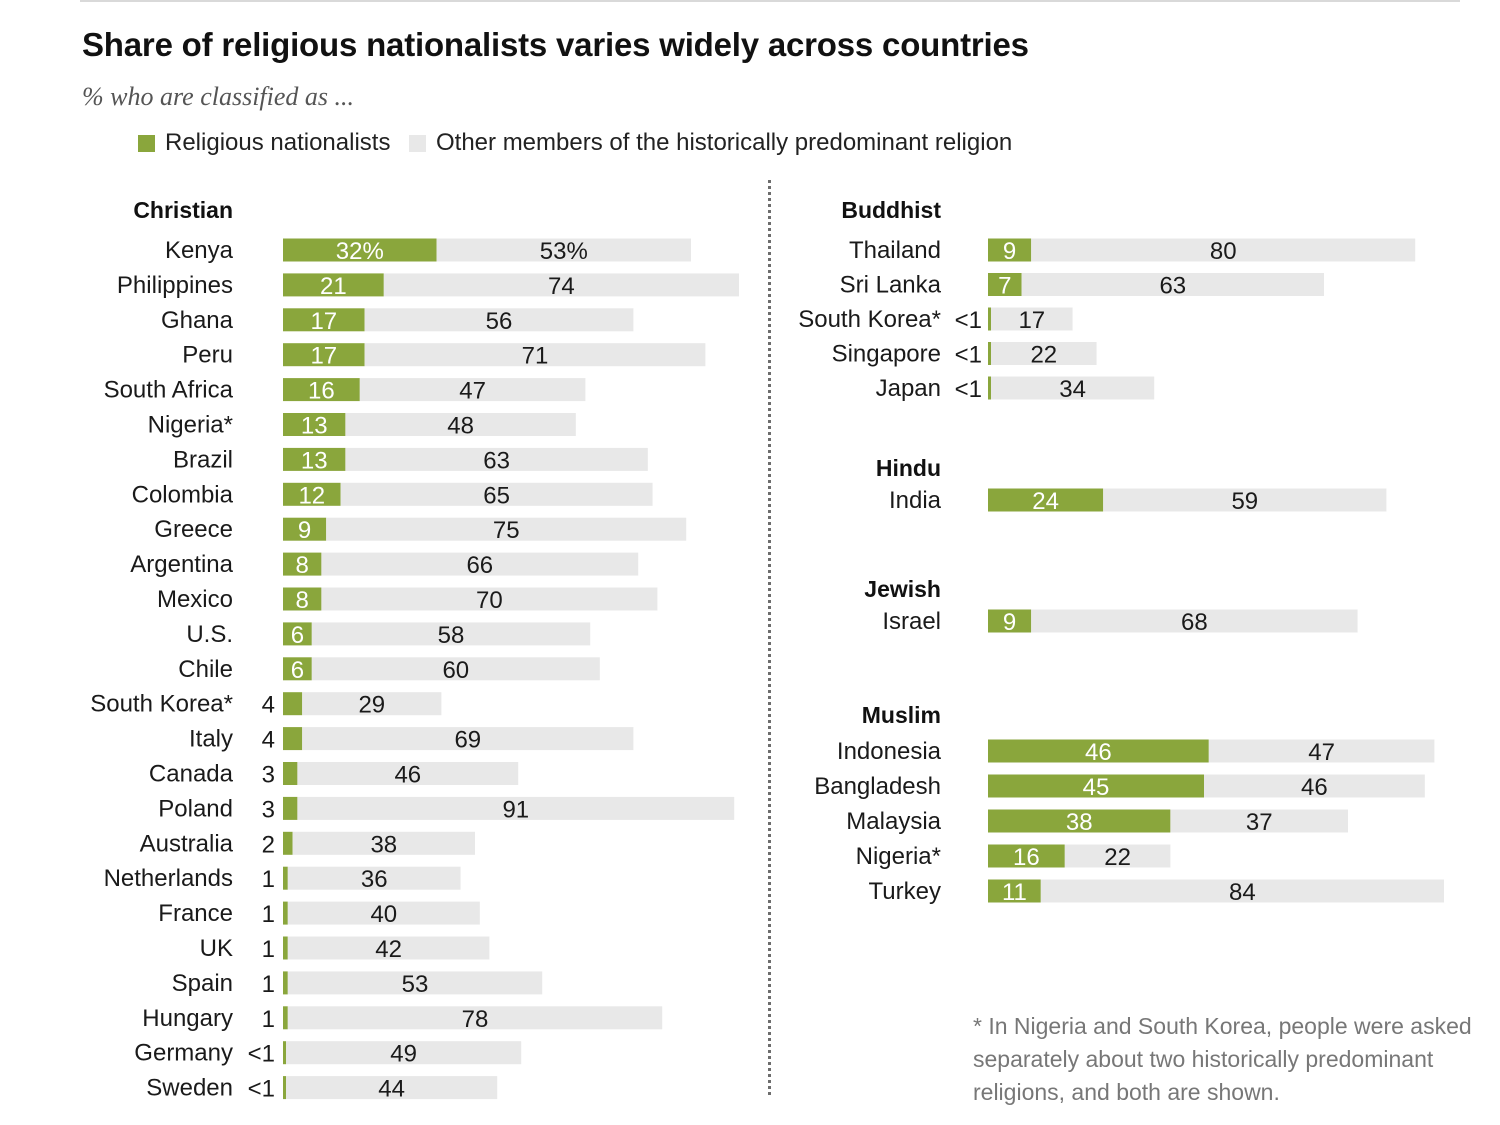 Image resolution: width=1500 pixels, height=1125 pixels. What do you see at coordinates (268, 775) in the screenshot?
I see `value-label-nationalists-christian-canada: 3` at bounding box center [268, 775].